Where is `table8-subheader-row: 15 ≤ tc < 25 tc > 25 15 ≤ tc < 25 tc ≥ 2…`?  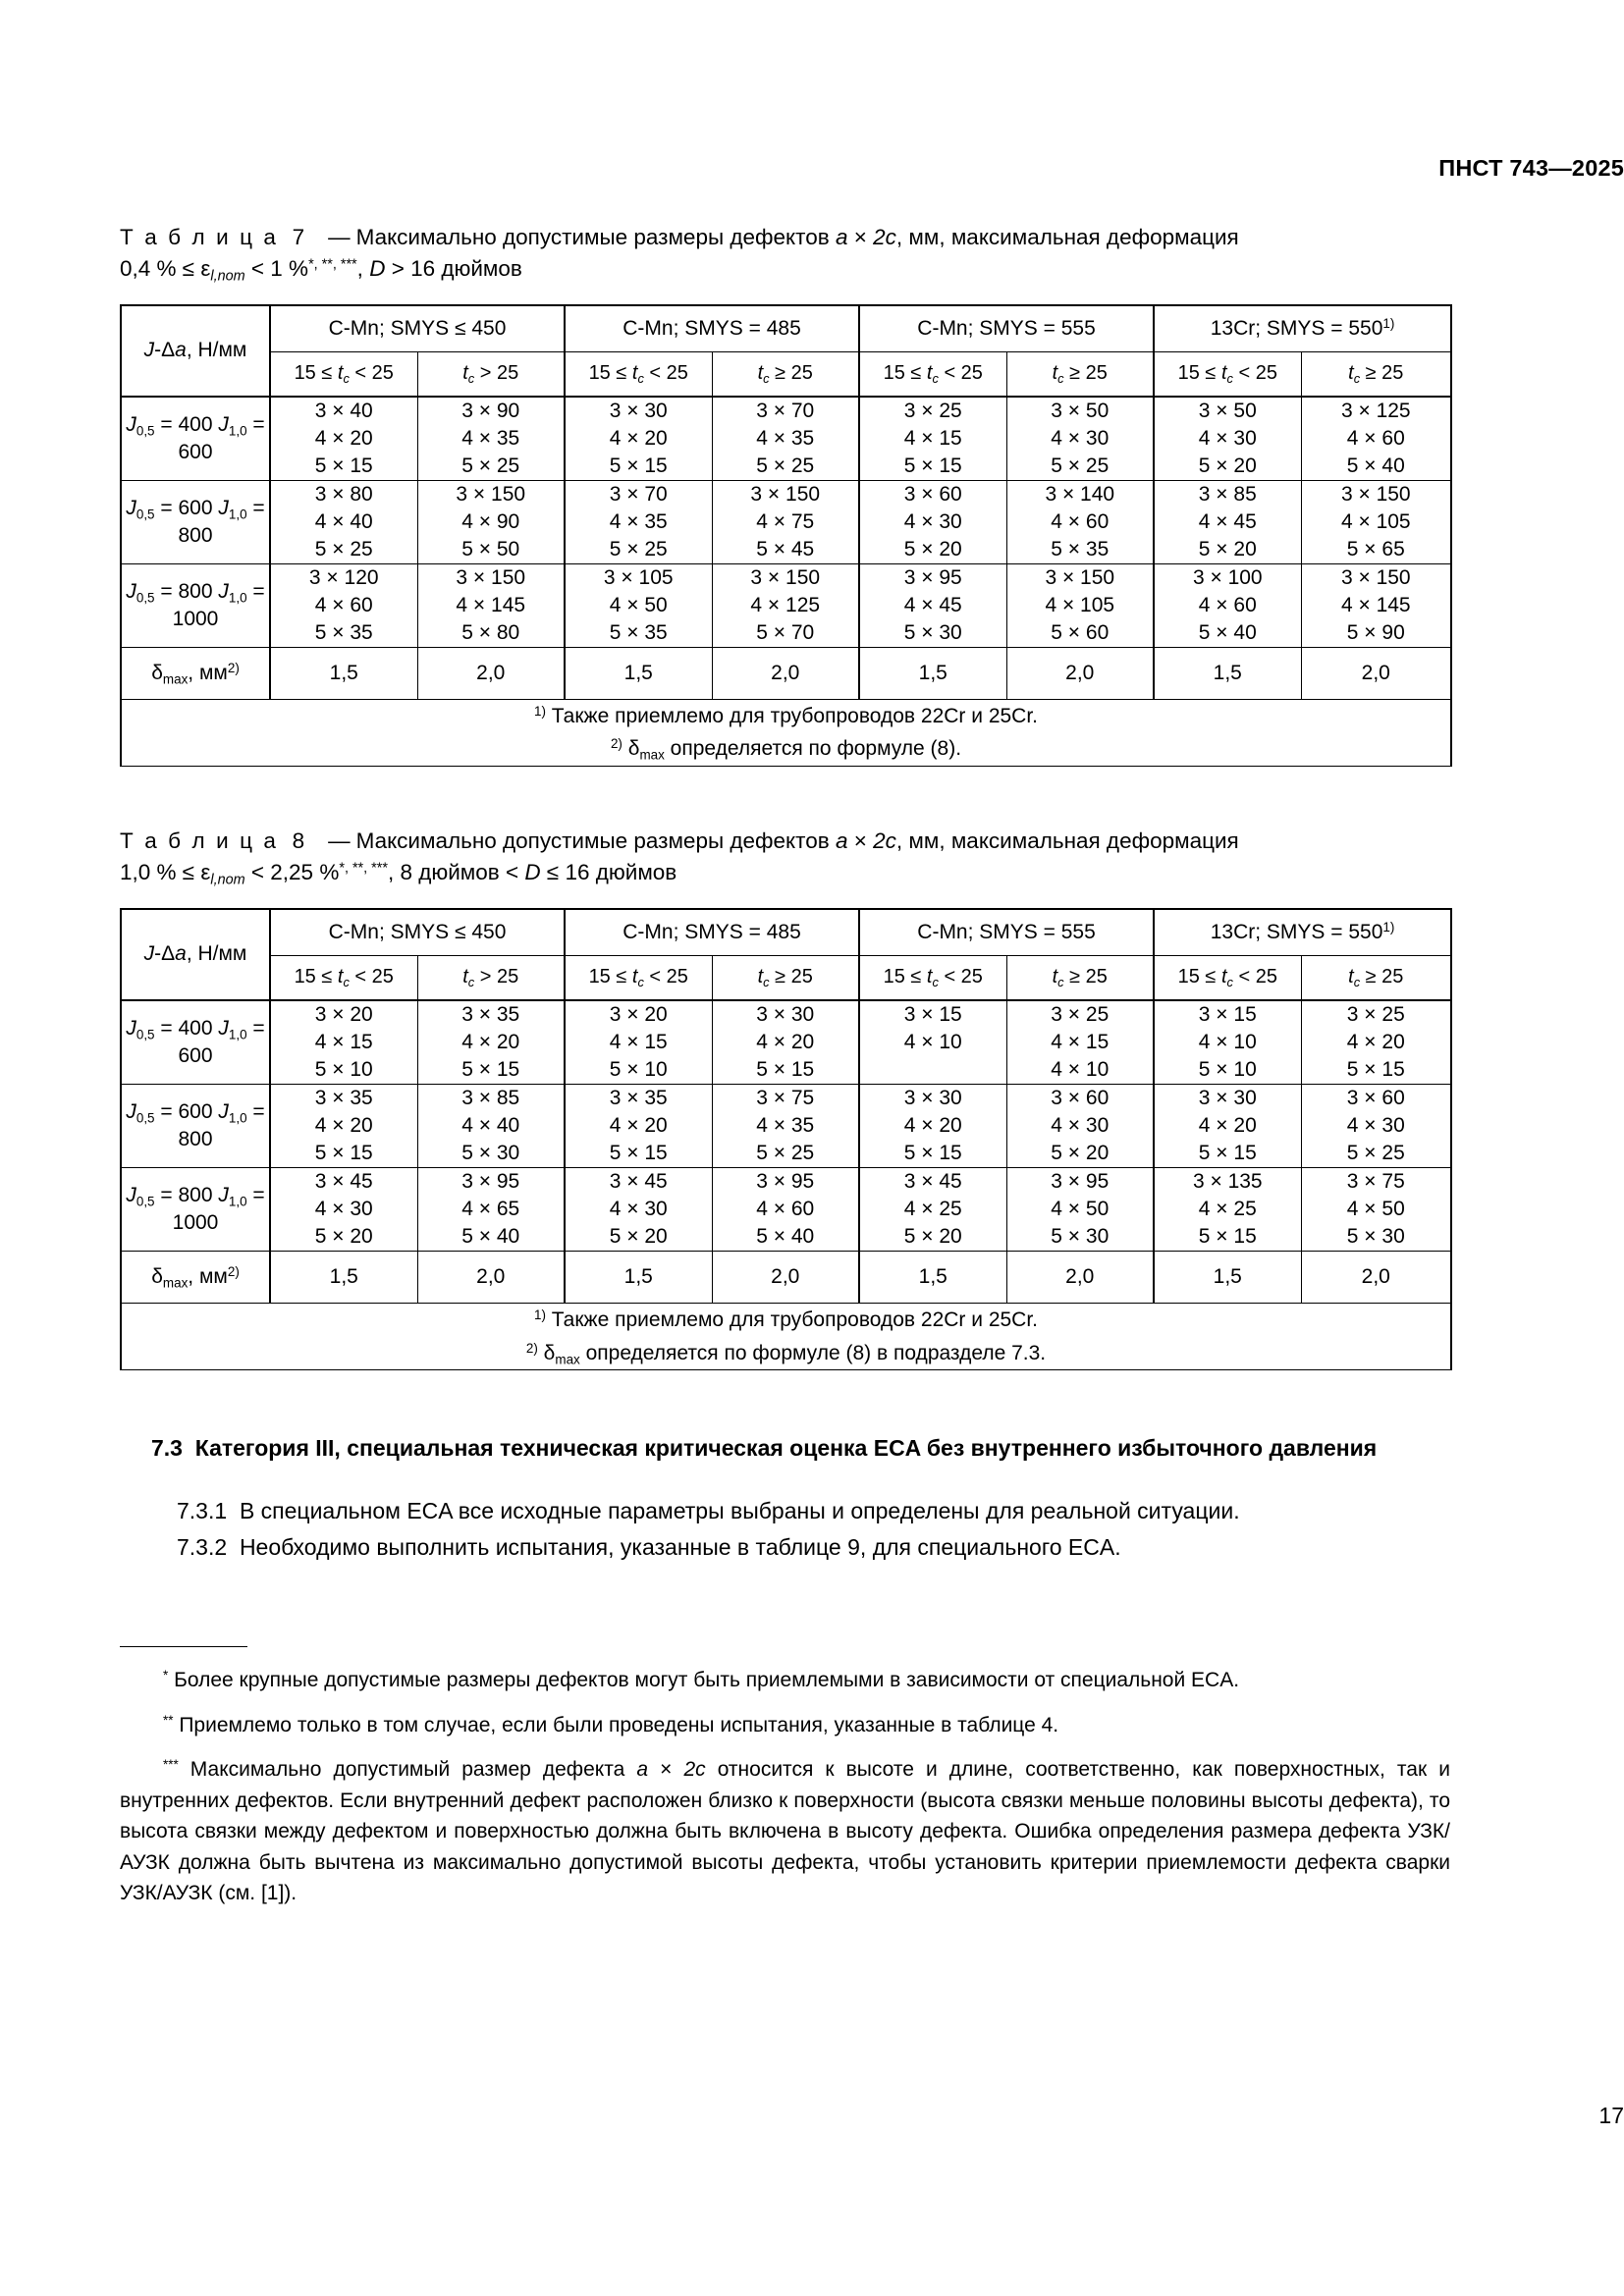
table8-subheader-row: 15 ≤ tc < 25 tc > 25 15 ≤ tc < 25 tc ≥ 2… is located at coordinates (787, 978).